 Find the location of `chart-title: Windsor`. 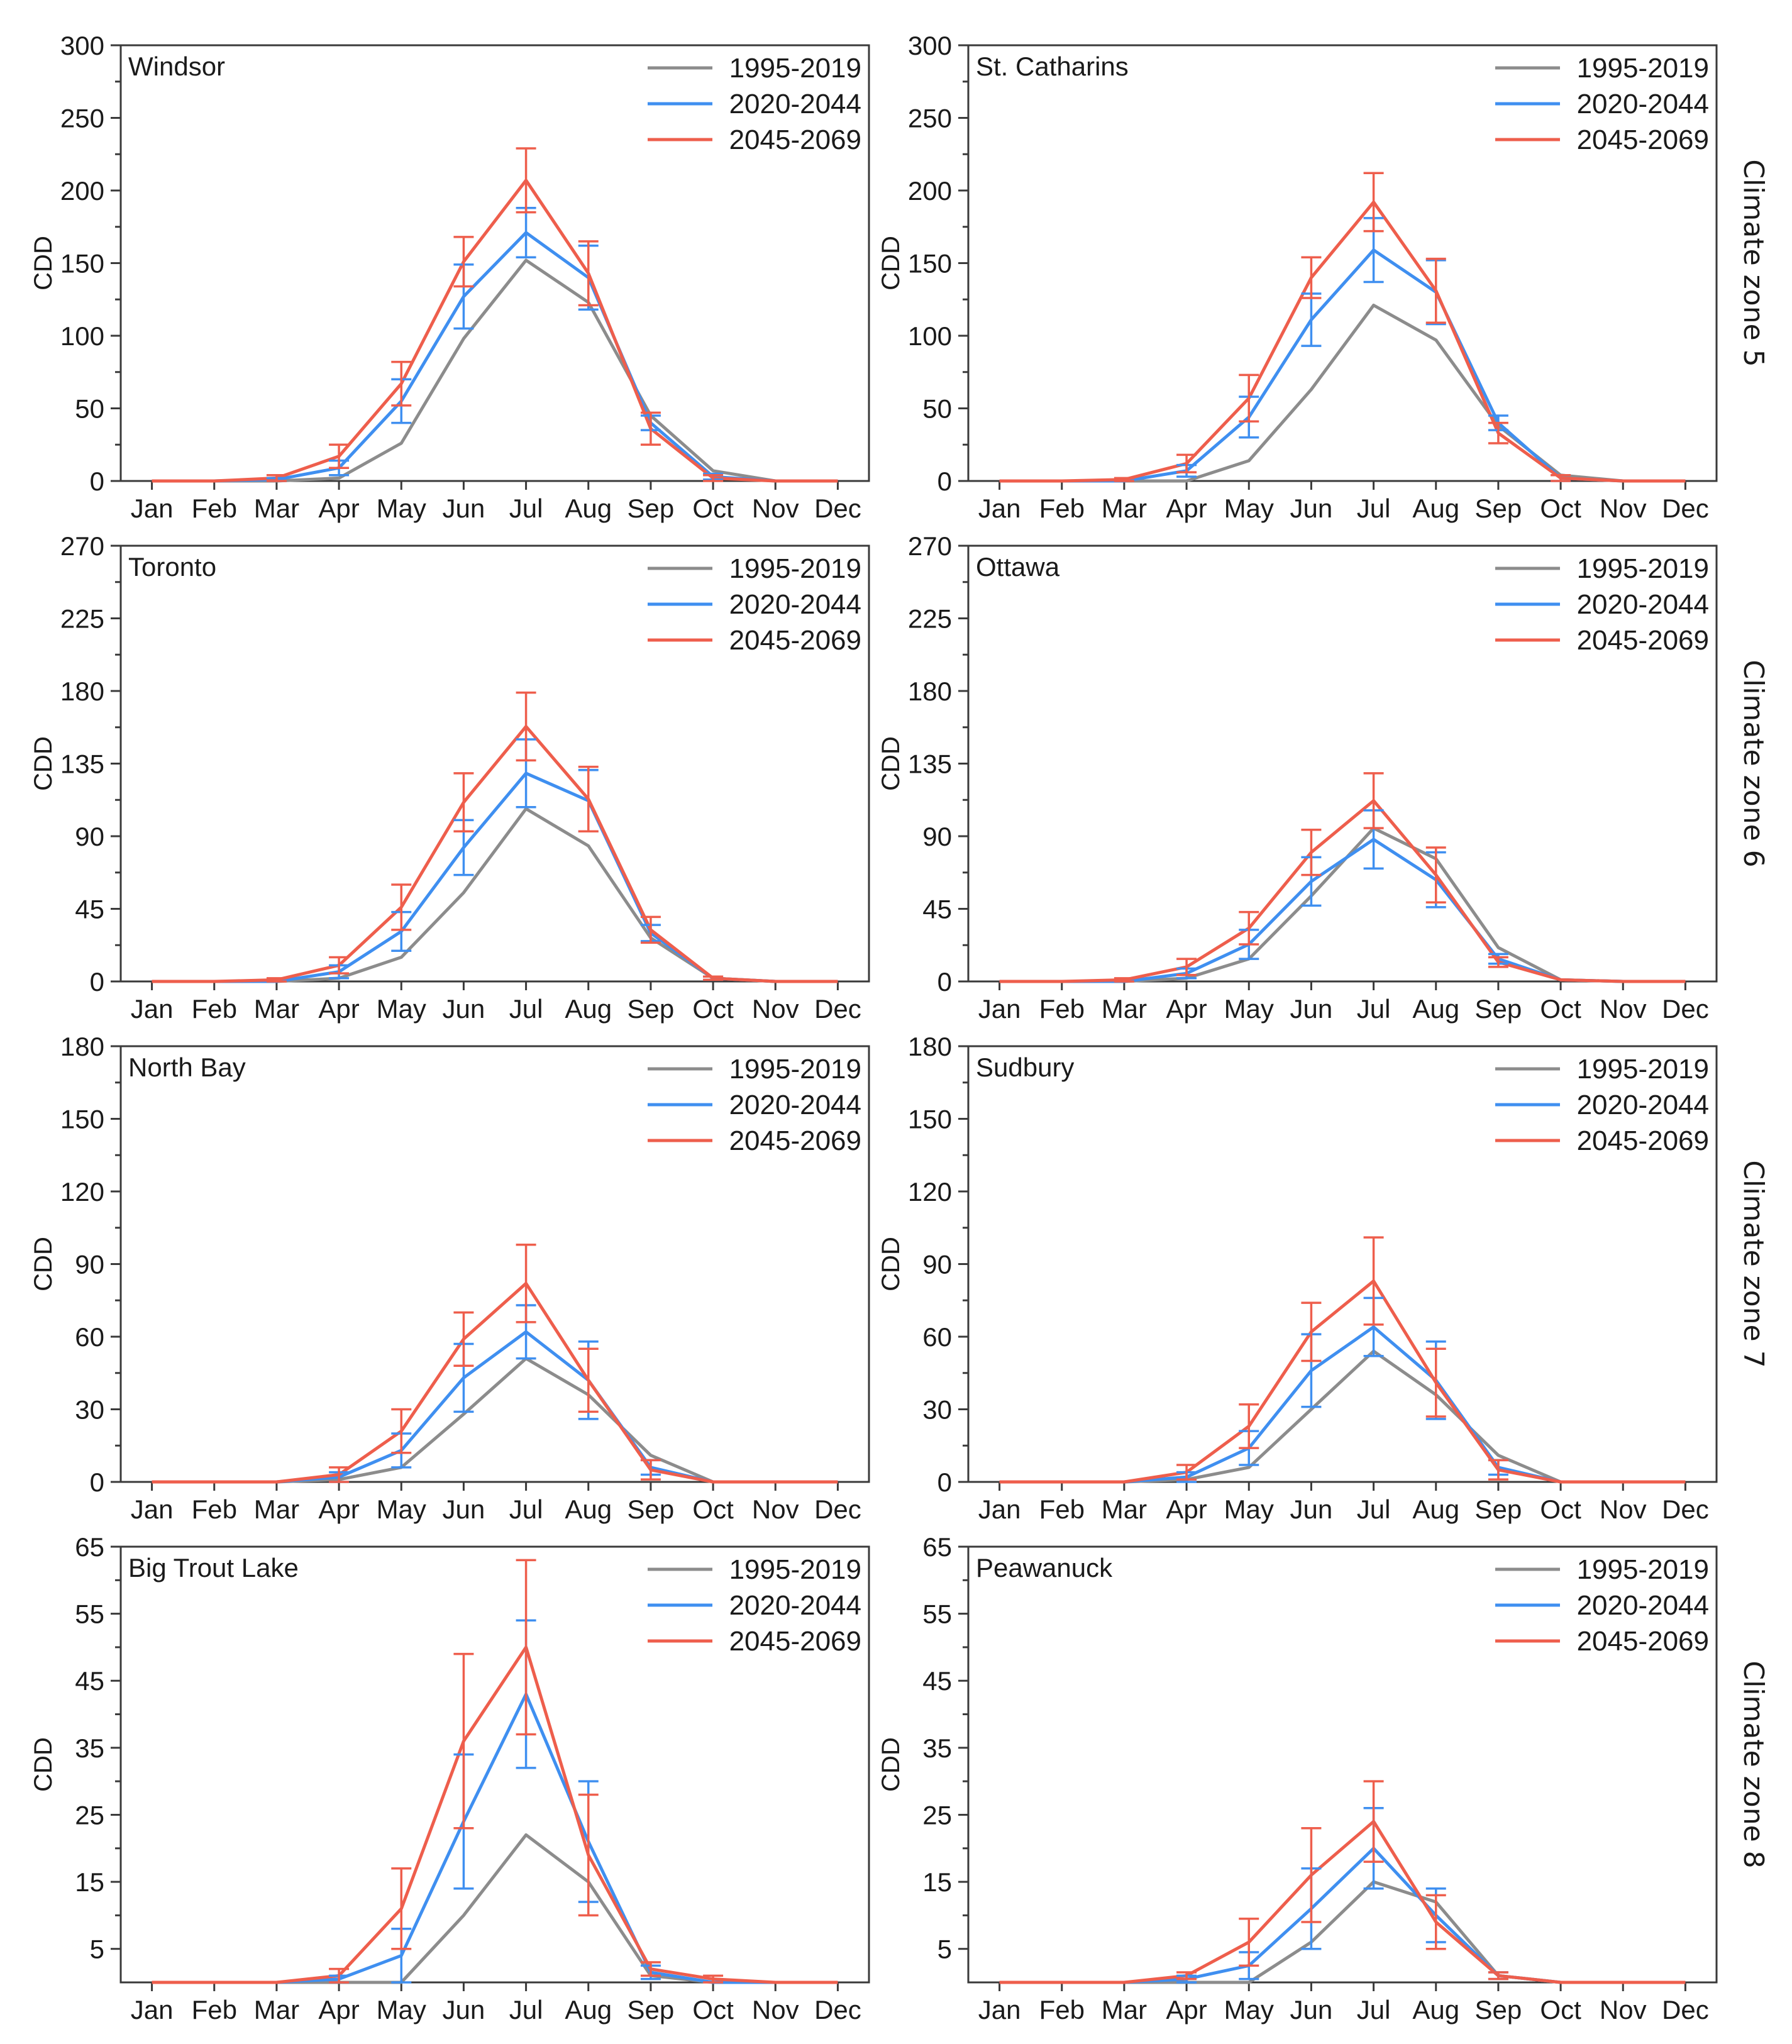

chart-title: Windsor is located at coordinates (177, 67).